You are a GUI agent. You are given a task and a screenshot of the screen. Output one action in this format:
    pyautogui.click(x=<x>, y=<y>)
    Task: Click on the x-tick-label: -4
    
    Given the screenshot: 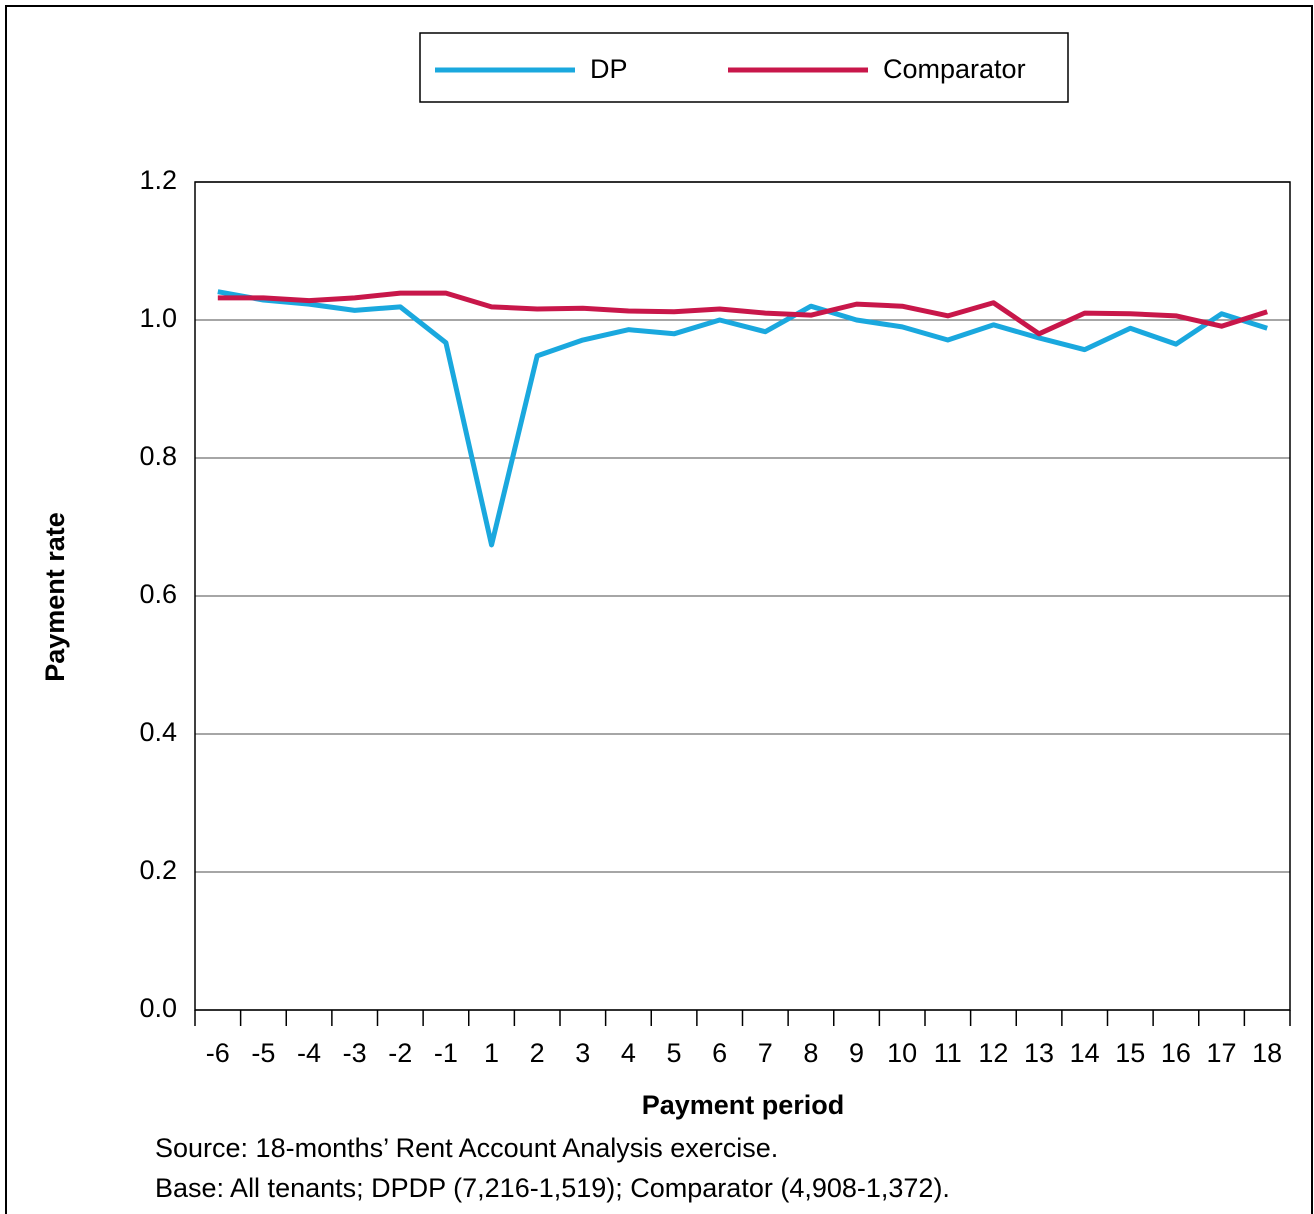 What is the action you would take?
    pyautogui.click(x=309, y=1053)
    